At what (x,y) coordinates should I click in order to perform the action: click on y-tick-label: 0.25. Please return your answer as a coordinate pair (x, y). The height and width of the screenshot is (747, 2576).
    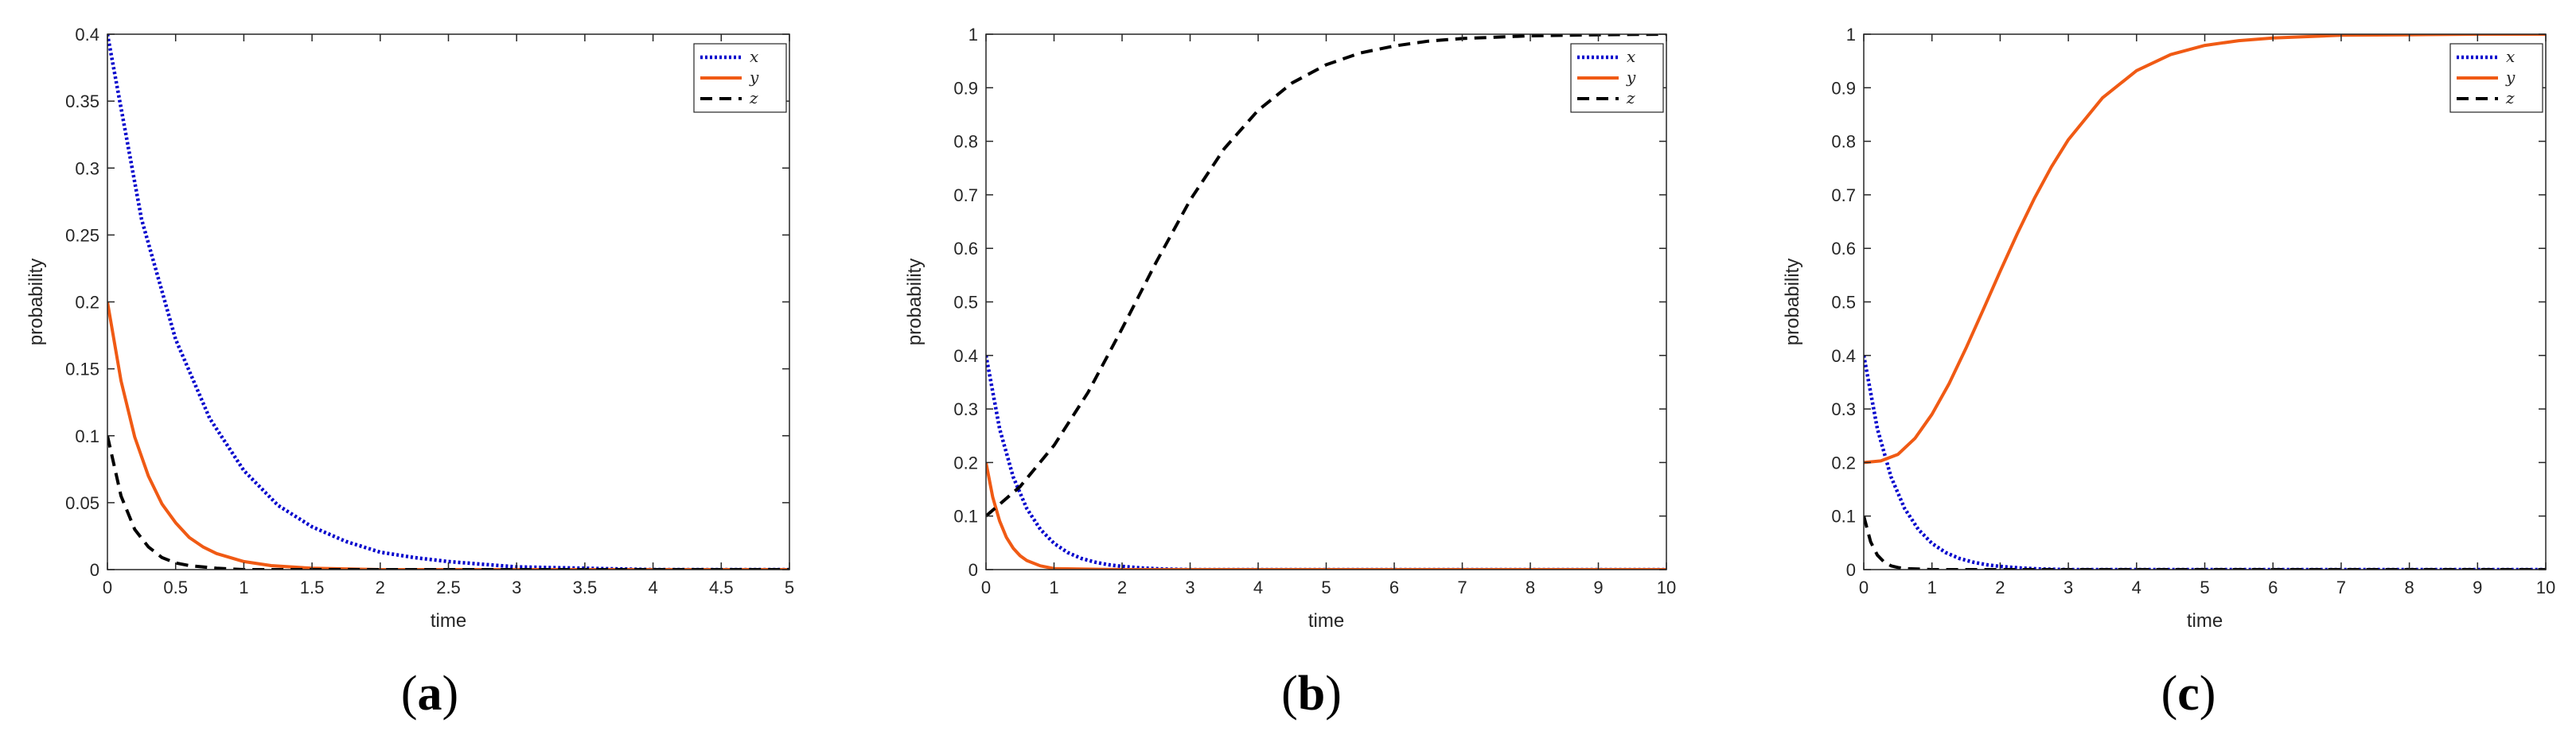
    Looking at the image, I should click on (82, 235).